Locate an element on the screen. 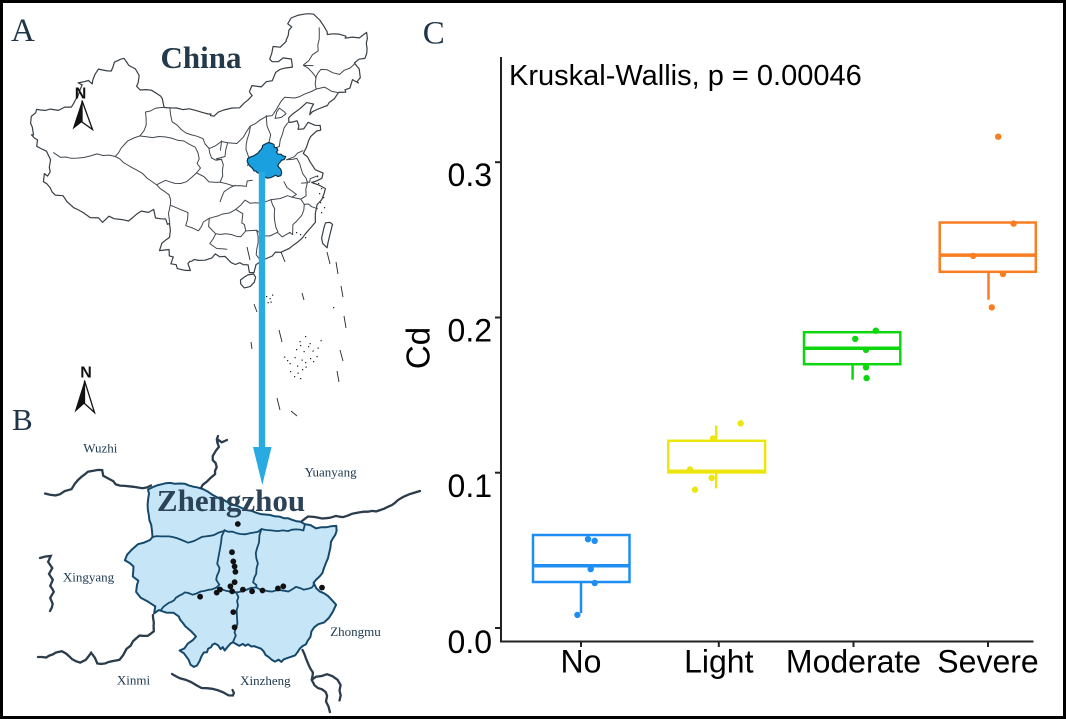 This screenshot has height=719, width=1066. svg-text: Zhengzhou is located at coordinates (231, 500).